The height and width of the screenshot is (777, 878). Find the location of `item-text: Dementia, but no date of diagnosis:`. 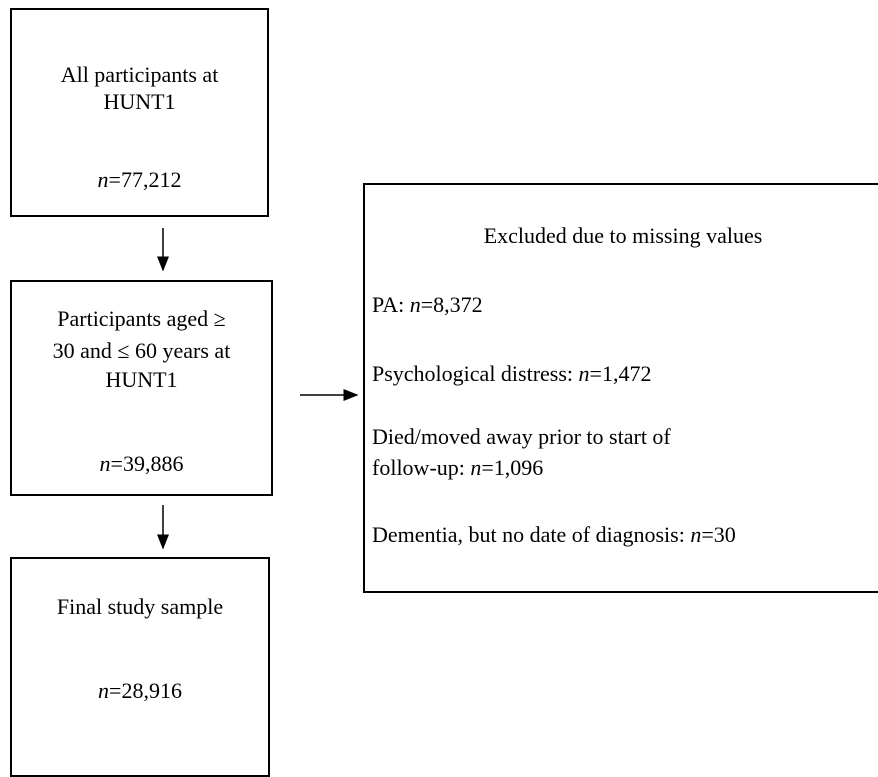

item-text: Dementia, but no date of diagnosis: is located at coordinates (528, 534).